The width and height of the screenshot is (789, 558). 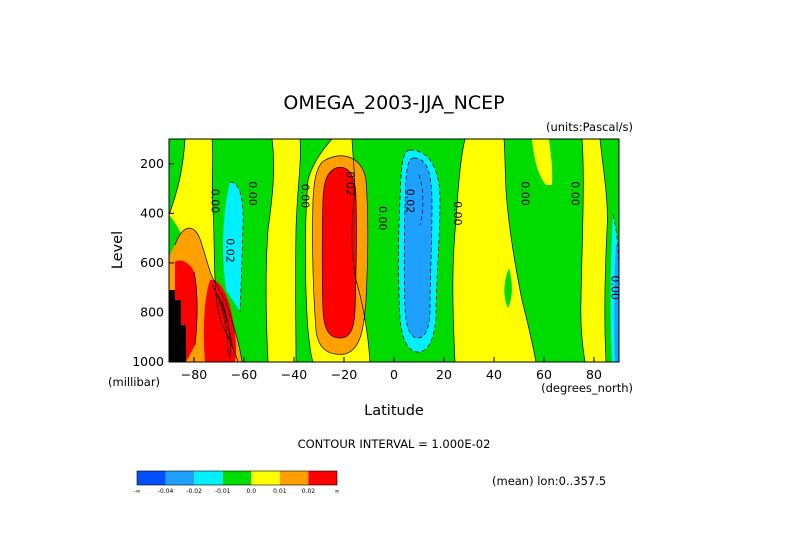 I want to click on units-note: (units:Pascal/s), so click(x=589, y=127).